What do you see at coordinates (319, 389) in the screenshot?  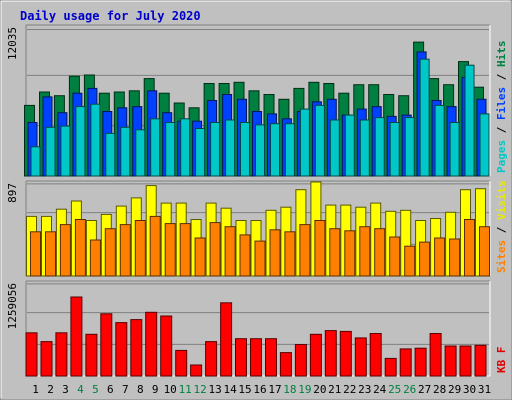 I see `x-tick-label-20: 20` at bounding box center [319, 389].